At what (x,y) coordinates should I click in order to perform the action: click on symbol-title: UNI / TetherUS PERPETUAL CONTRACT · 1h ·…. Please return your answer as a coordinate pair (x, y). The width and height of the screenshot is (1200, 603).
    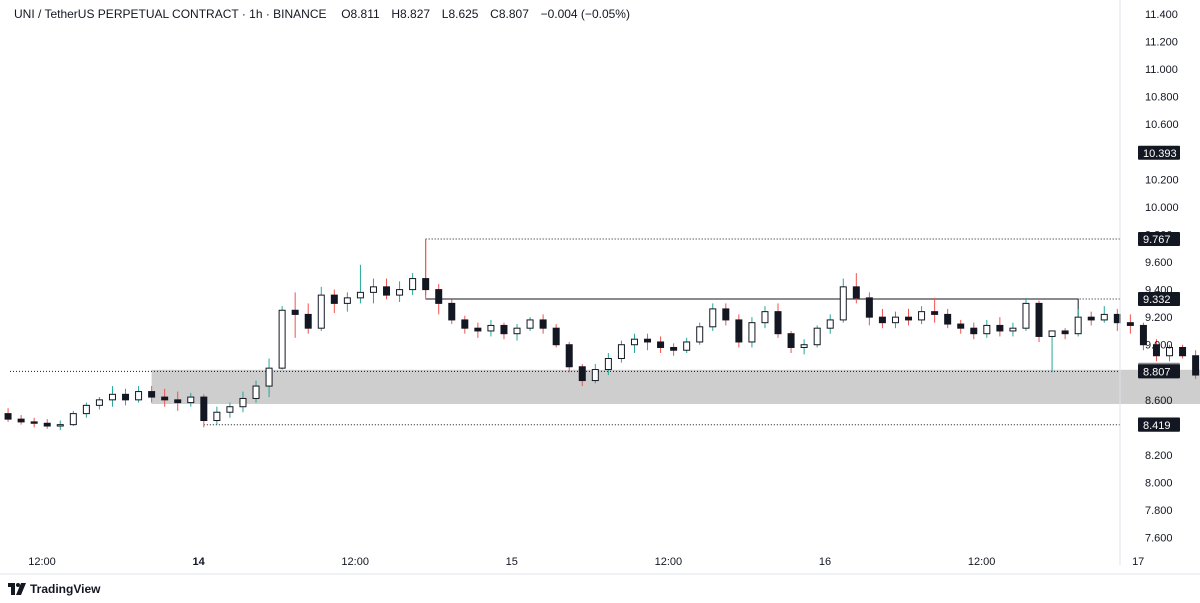
    Looking at the image, I should click on (170, 14).